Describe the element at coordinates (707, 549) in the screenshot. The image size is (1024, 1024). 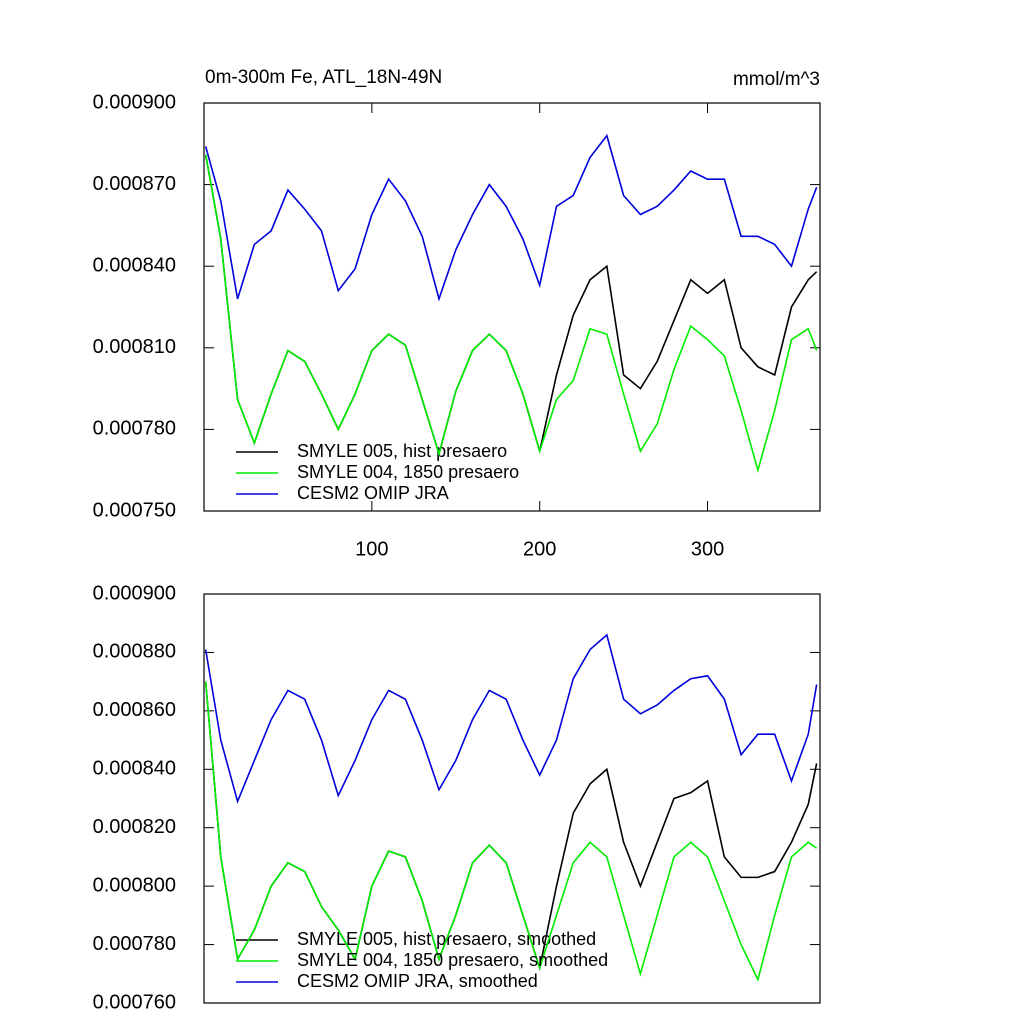
I see `x-tick-label: 300` at that location.